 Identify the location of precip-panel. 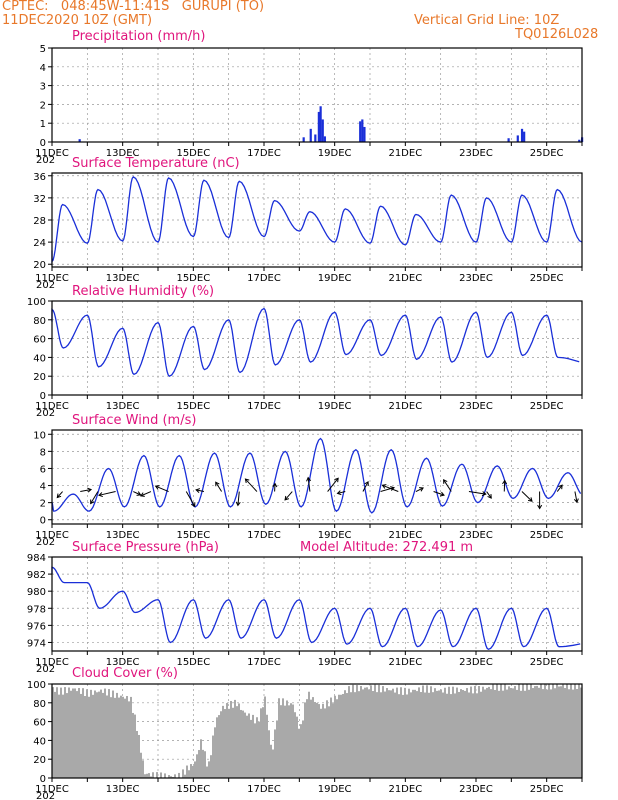
(316, 96).